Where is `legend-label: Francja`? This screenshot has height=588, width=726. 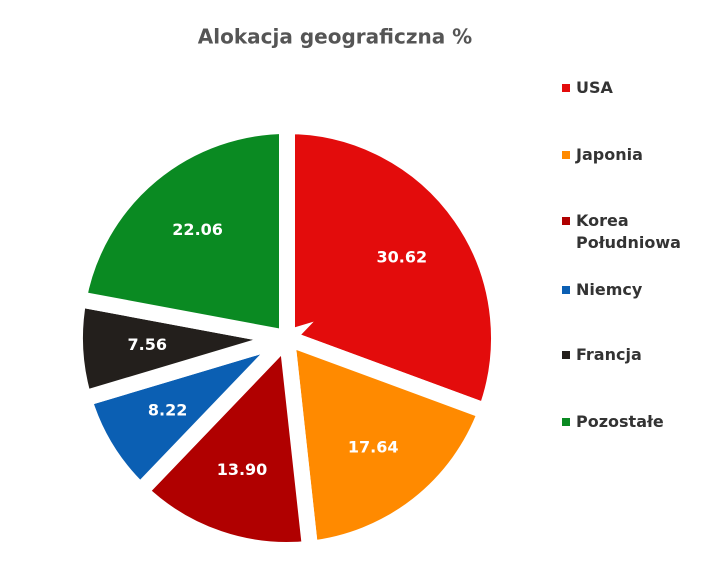
legend-label: Francja is located at coordinates (609, 354).